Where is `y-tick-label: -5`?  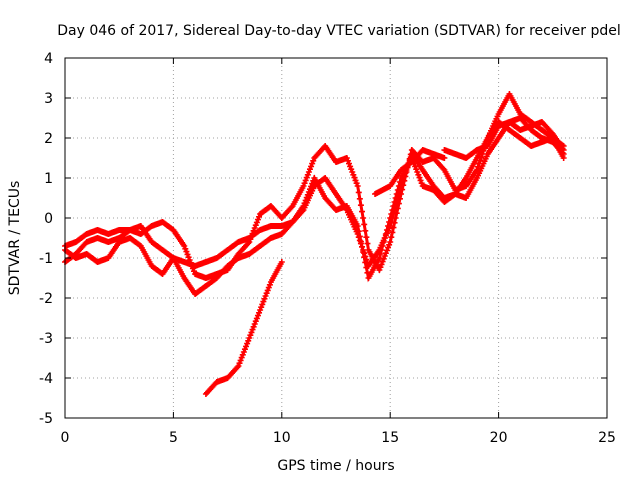 y-tick-label: -5 is located at coordinates (46, 419).